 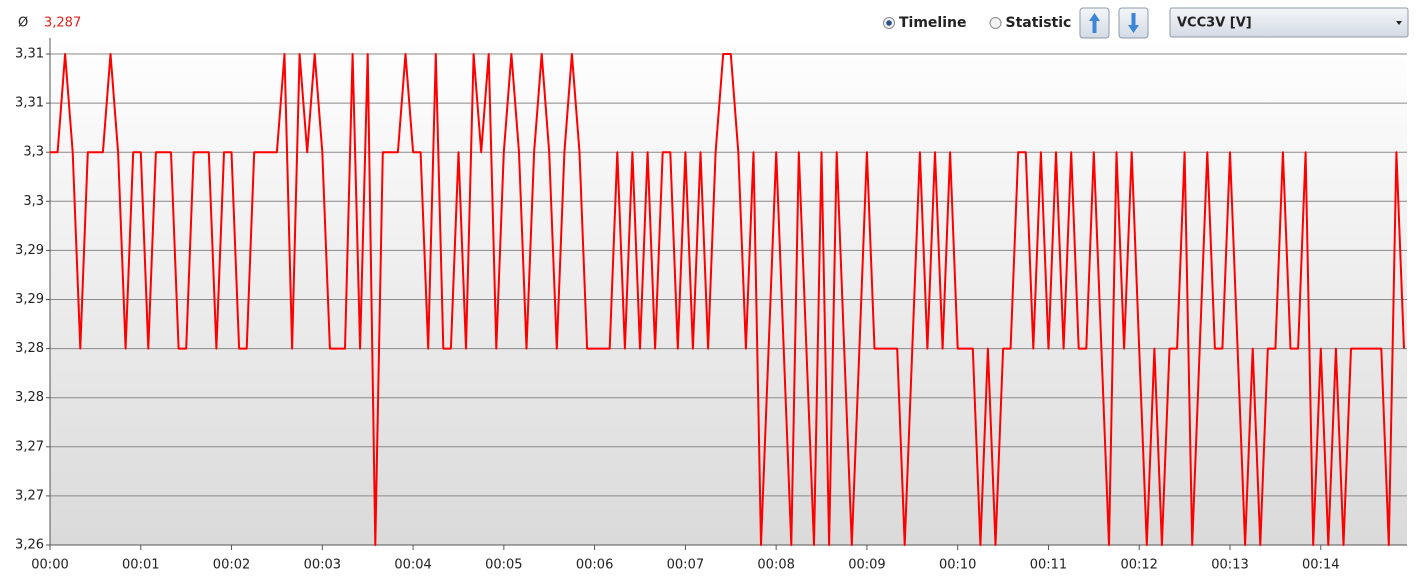 I want to click on x-tick-label: 00:05, so click(x=503, y=565).